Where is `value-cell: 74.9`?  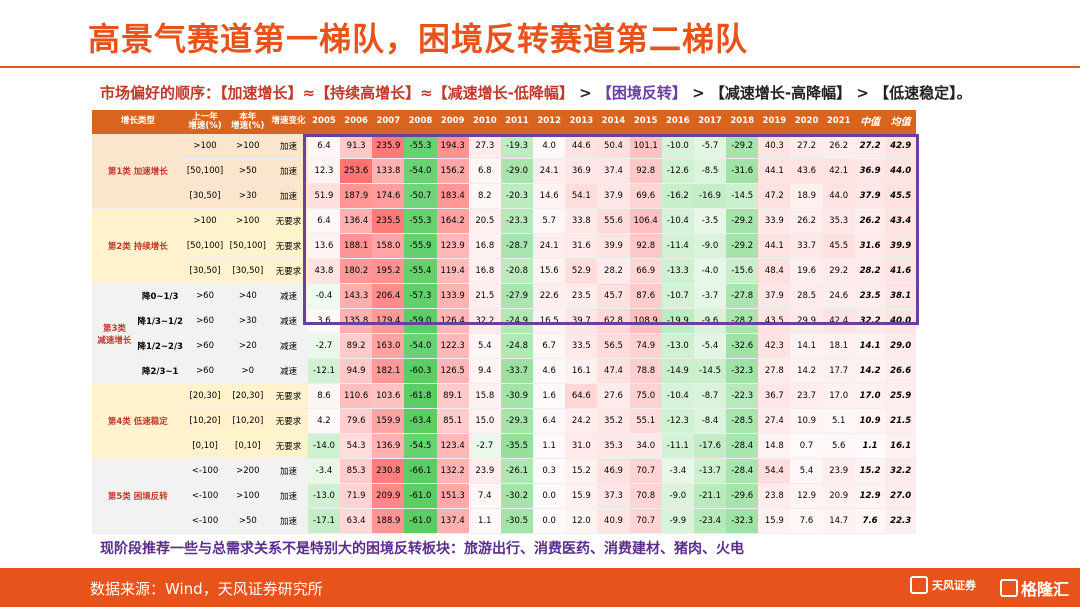 value-cell: 74.9 is located at coordinates (645, 346).